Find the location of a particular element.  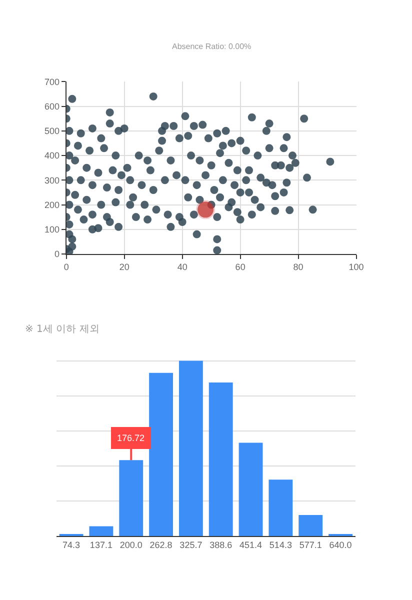

y-tick-label: 700 is located at coordinates (52, 81).